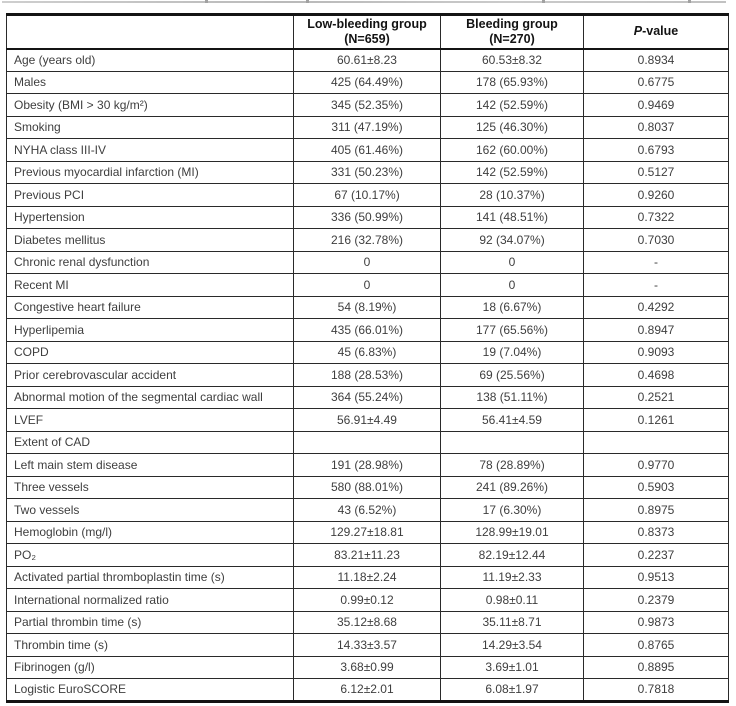  Describe the element at coordinates (512, 420) in the screenshot. I see `bleeding-value: 56.41±4.59` at that location.